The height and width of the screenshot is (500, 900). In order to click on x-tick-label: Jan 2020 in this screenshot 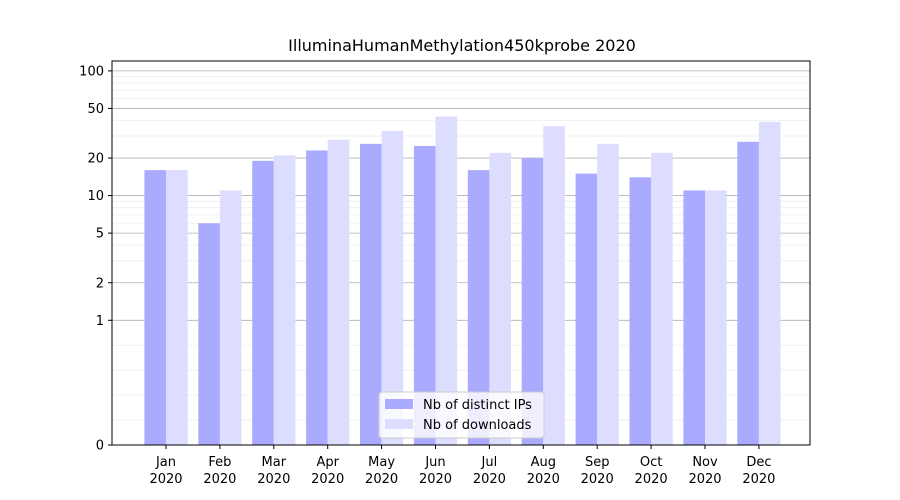, I will do `click(165, 471)`.